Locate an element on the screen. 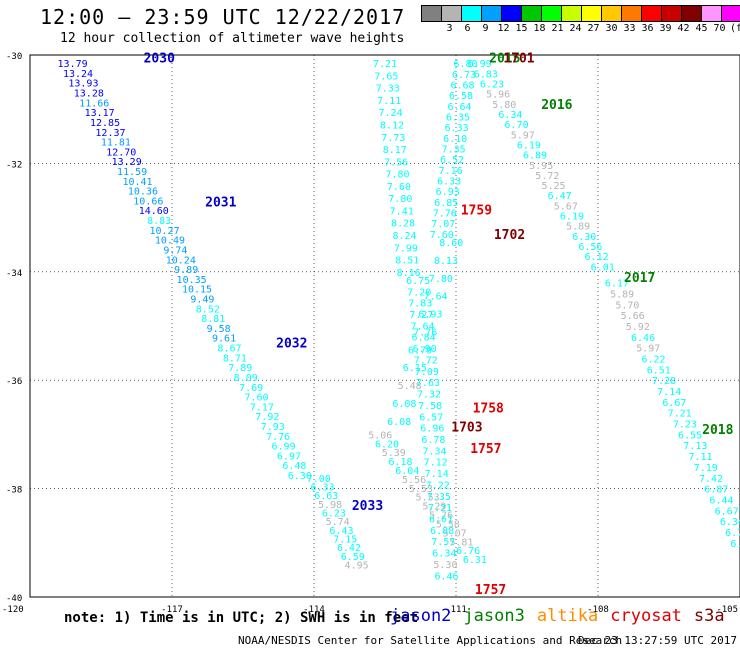  color-scale-label: 12 is located at coordinates (503, 28).